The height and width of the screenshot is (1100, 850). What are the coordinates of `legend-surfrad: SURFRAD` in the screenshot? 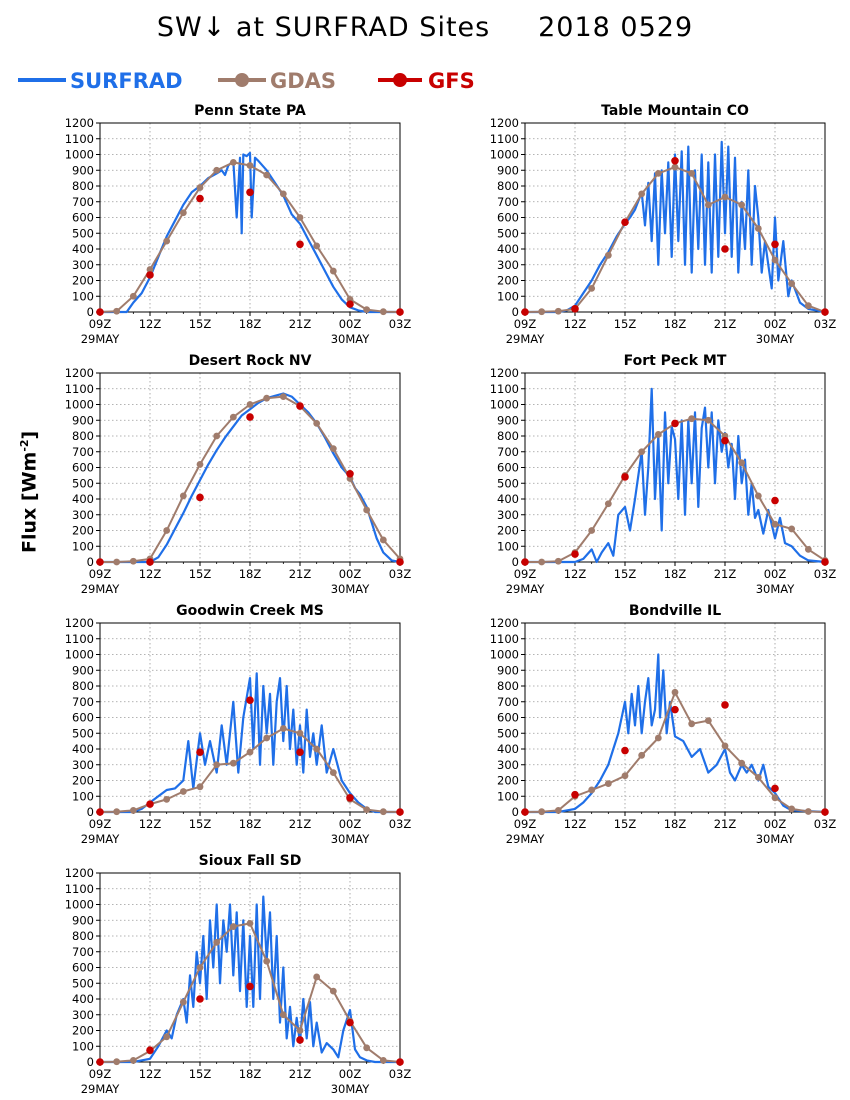 It's located at (100, 81).